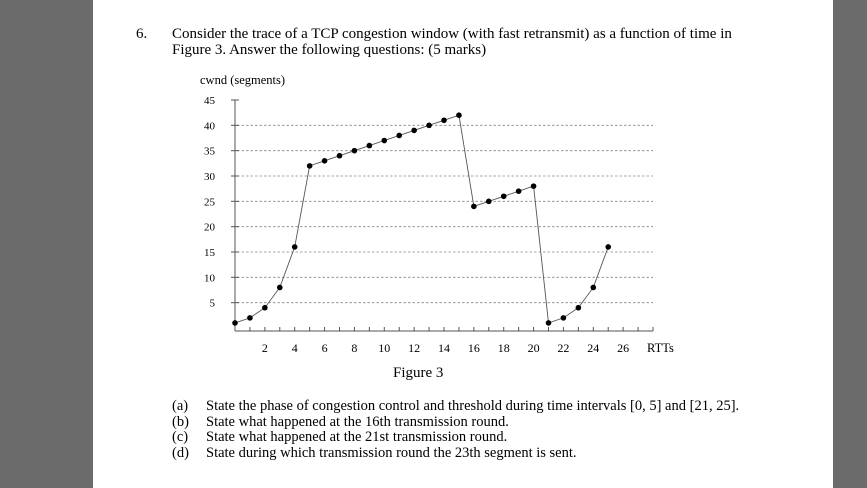  Describe the element at coordinates (210, 152) in the screenshot. I see `y-tick-label: 35` at that location.